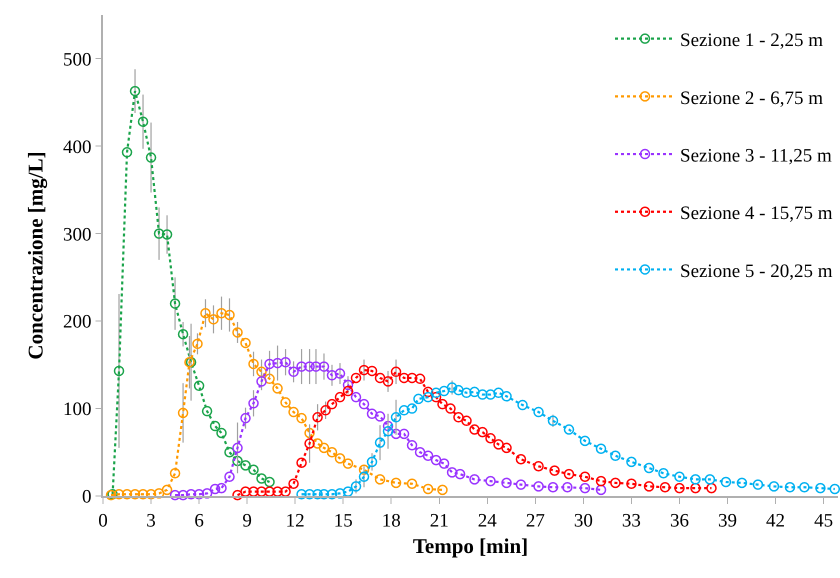 This screenshot has height=578, width=840. I want to click on x-tick-label: 30, so click(583, 521).